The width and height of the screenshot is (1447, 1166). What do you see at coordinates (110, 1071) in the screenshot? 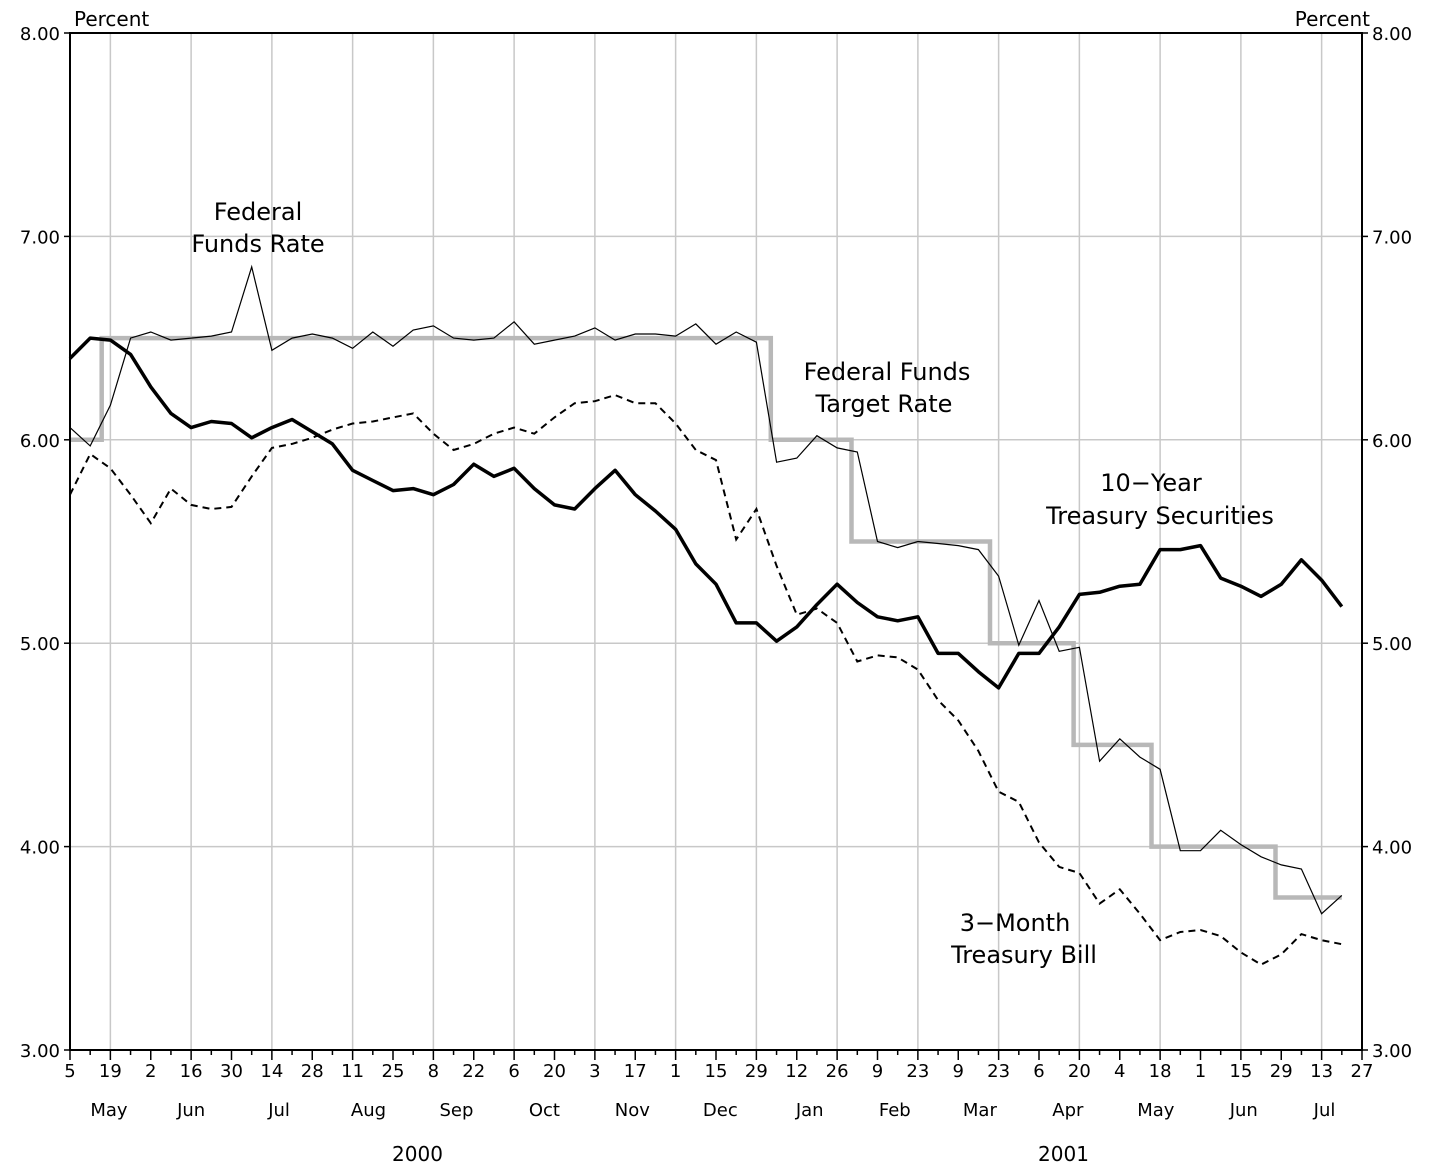
I see `x-tick-label: 19` at bounding box center [110, 1071].